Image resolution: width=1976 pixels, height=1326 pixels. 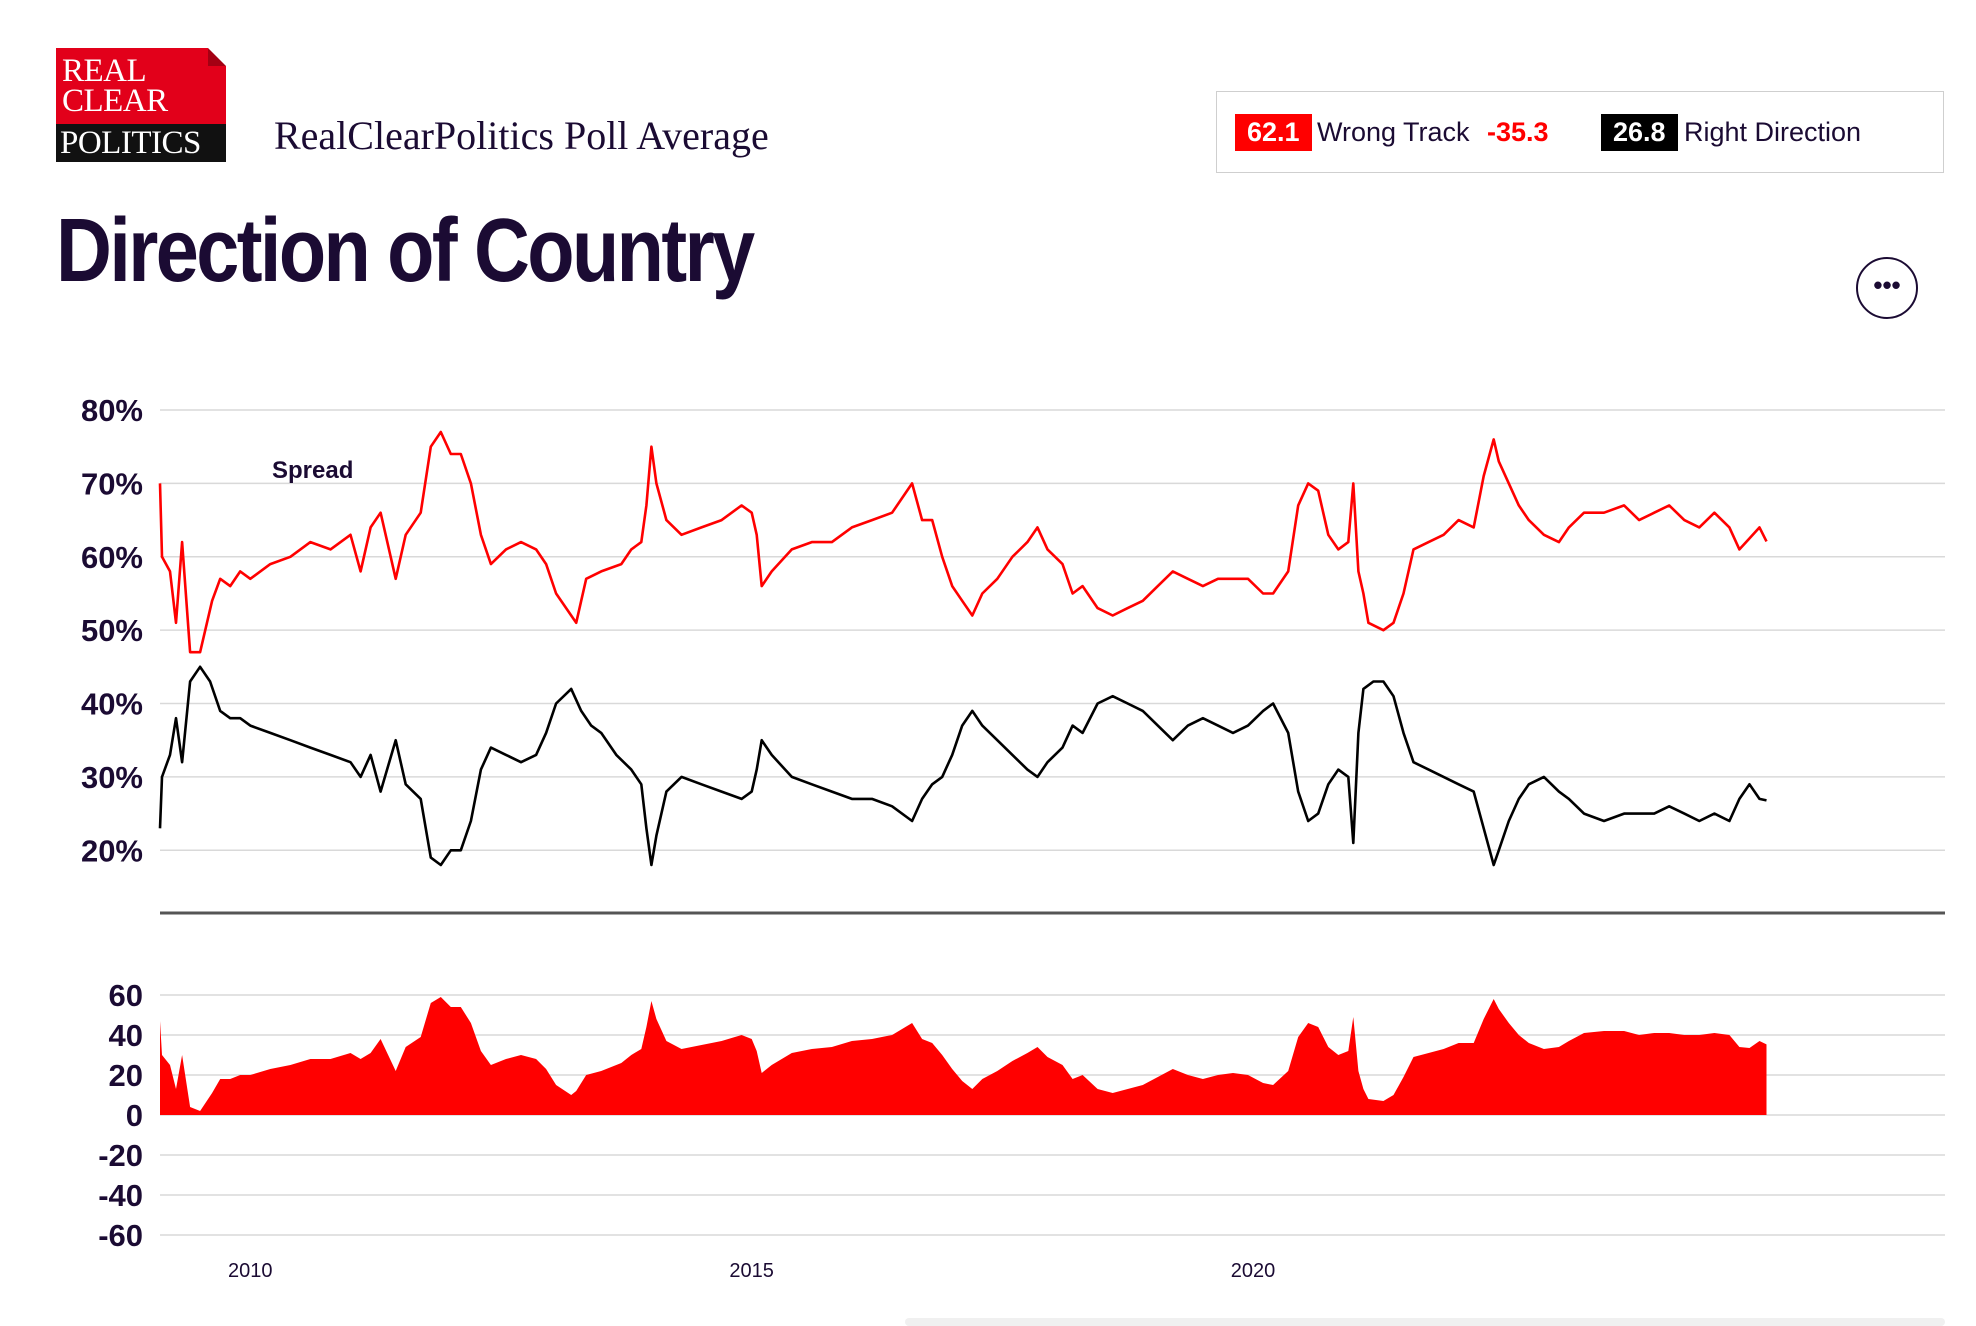 I want to click on main-y-tick-label: 80%, so click(x=112, y=410).